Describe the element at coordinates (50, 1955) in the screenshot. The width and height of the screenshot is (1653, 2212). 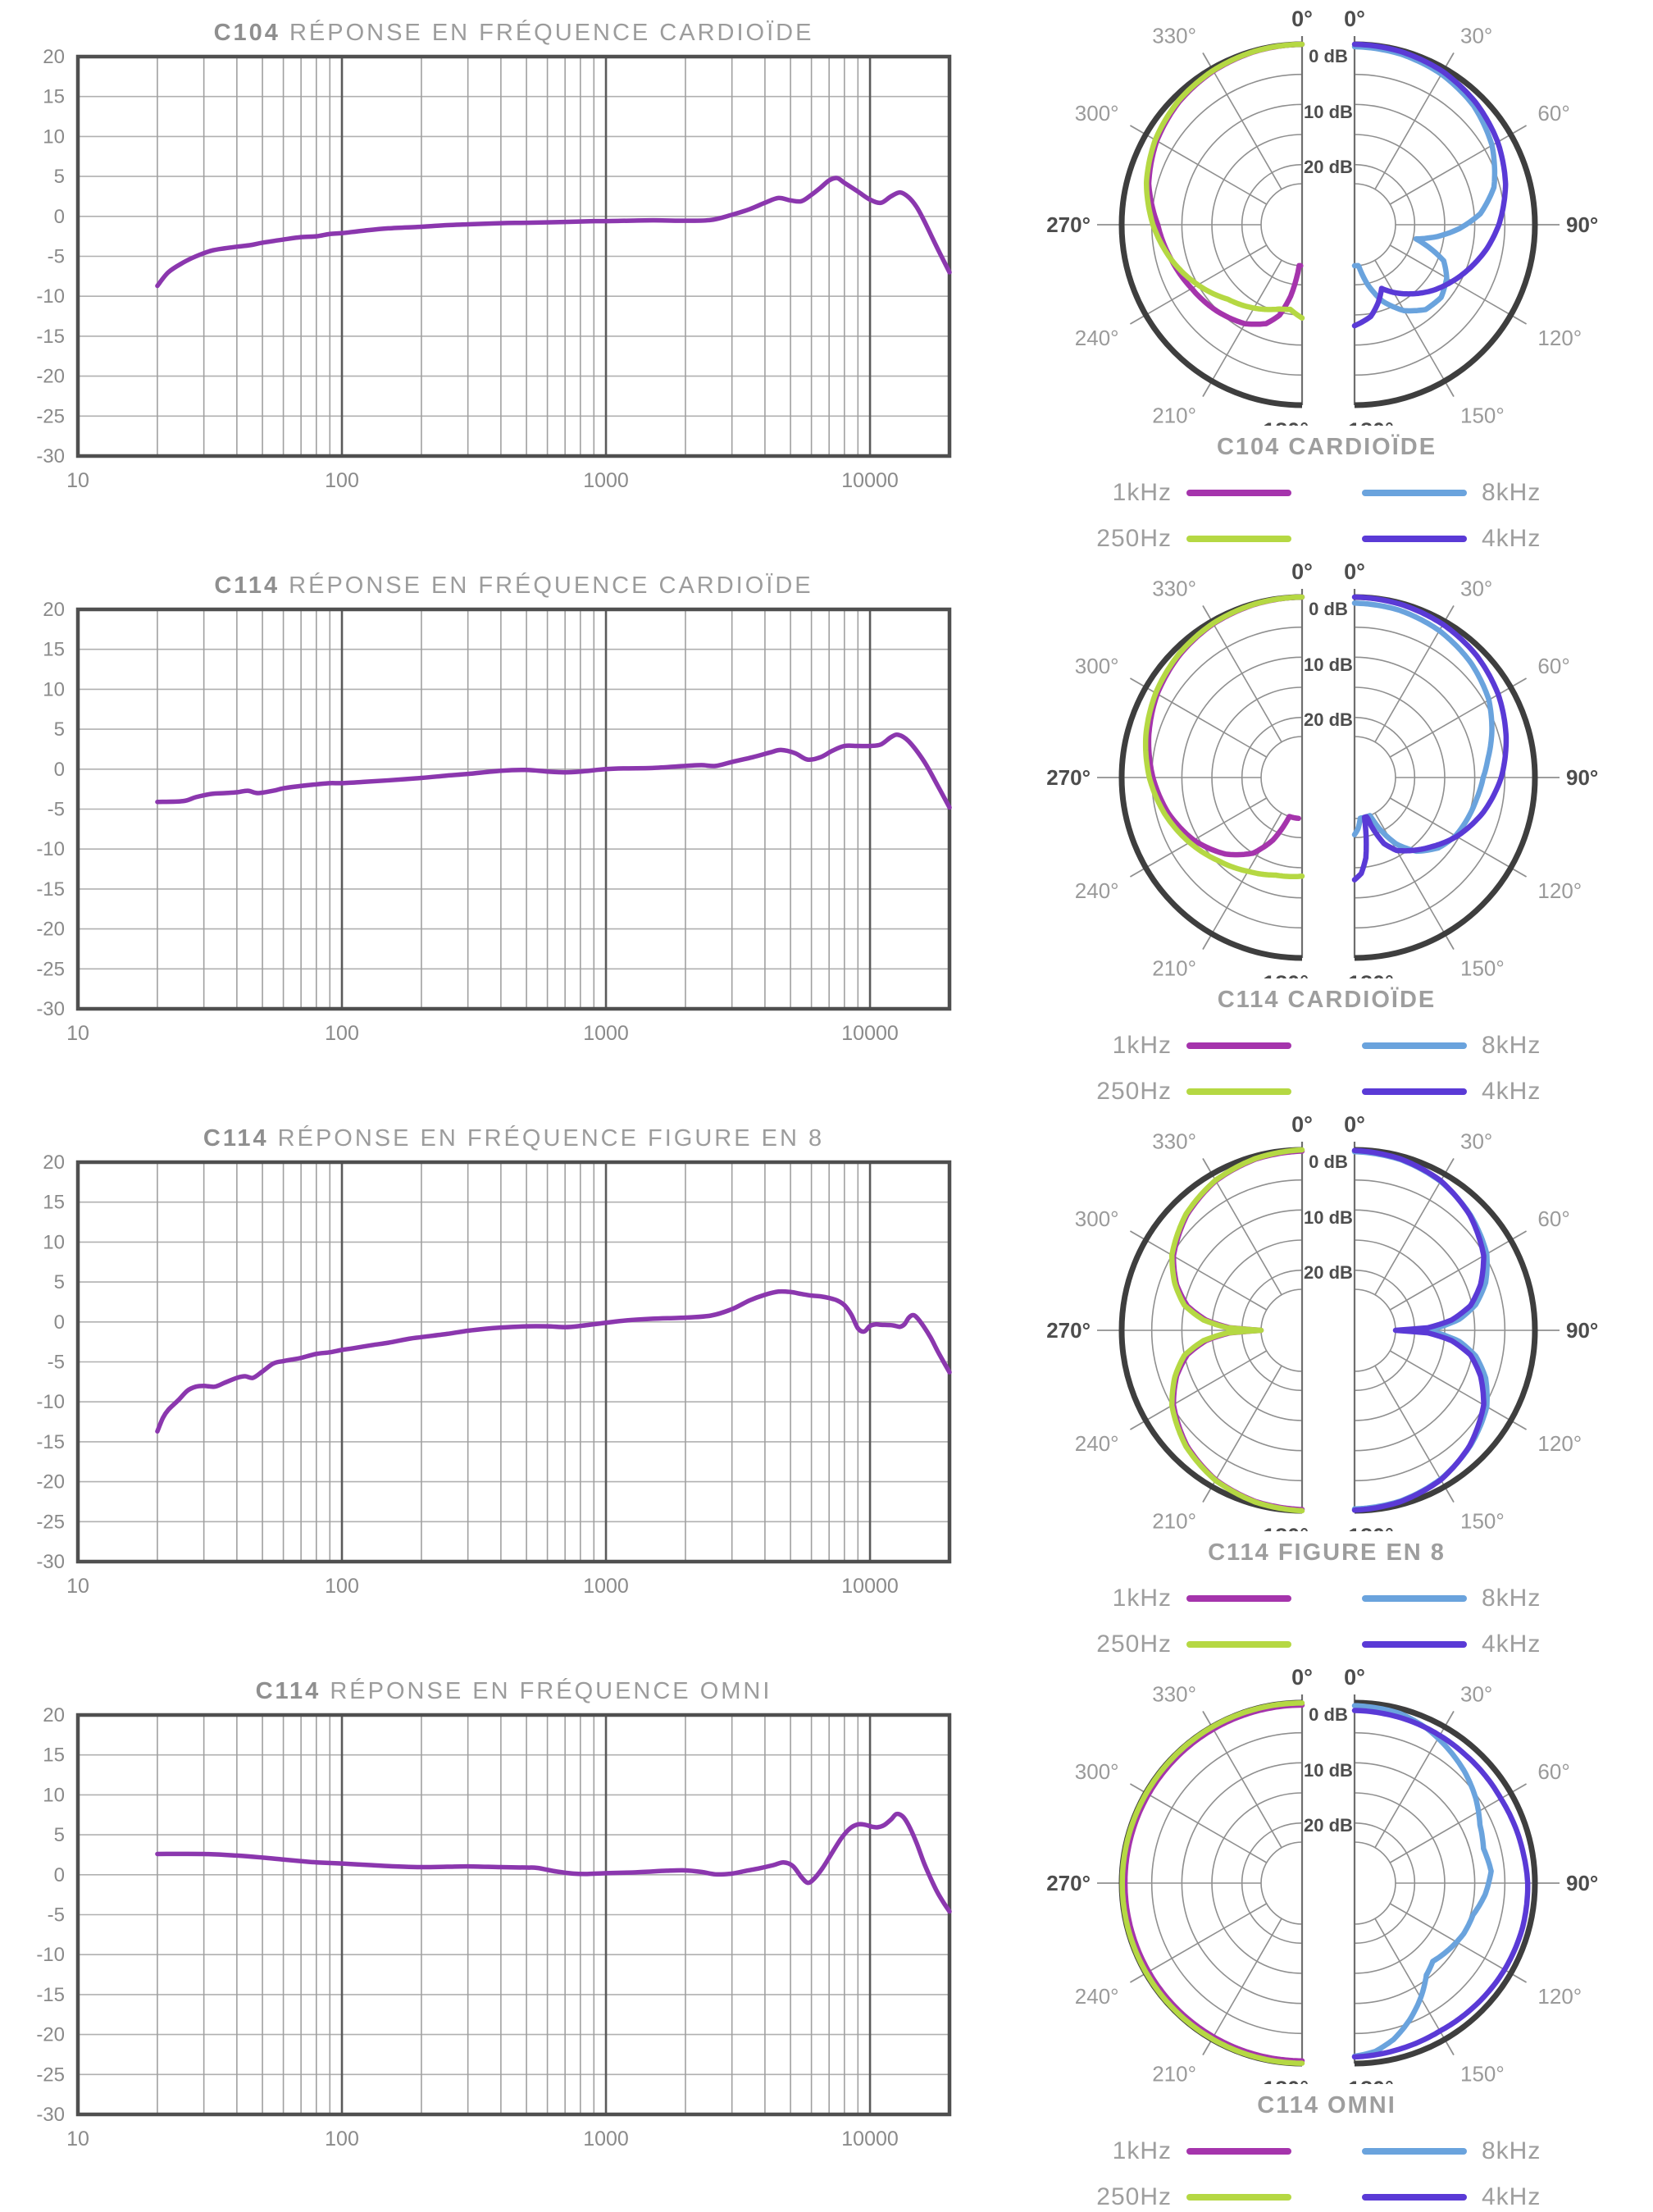
I see `svg-text: -10` at that location.